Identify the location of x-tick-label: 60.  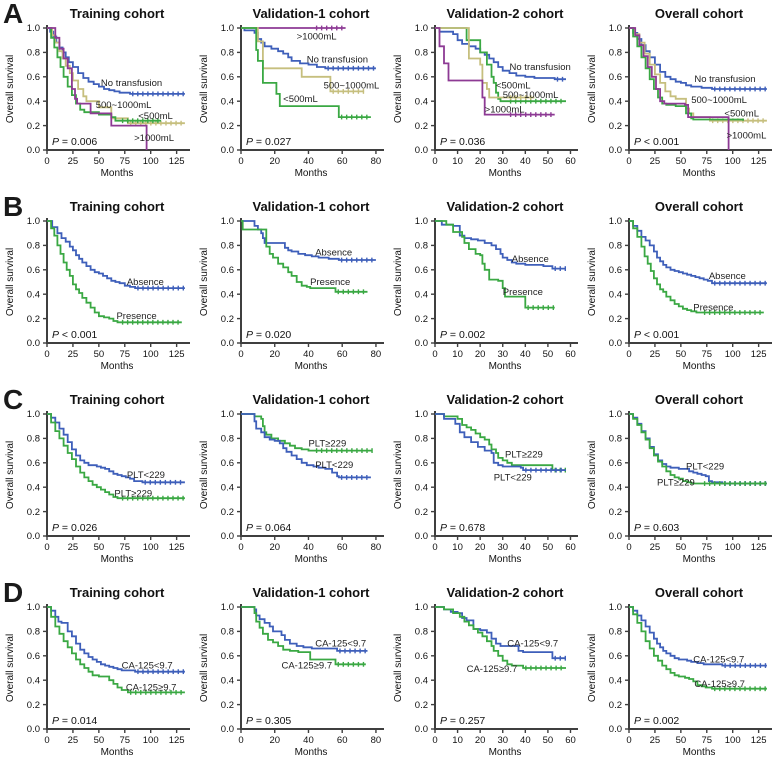
(342, 547).